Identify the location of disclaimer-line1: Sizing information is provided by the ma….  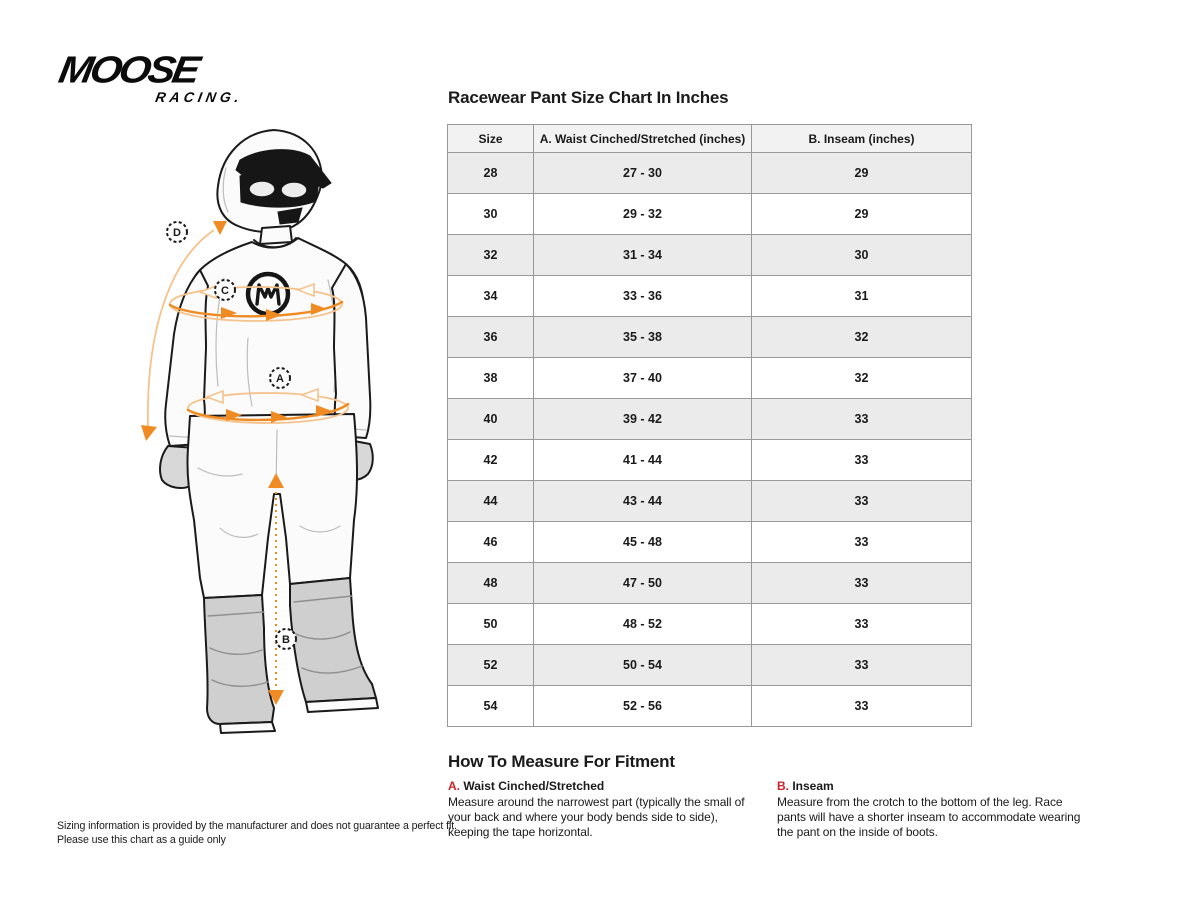
(257, 826).